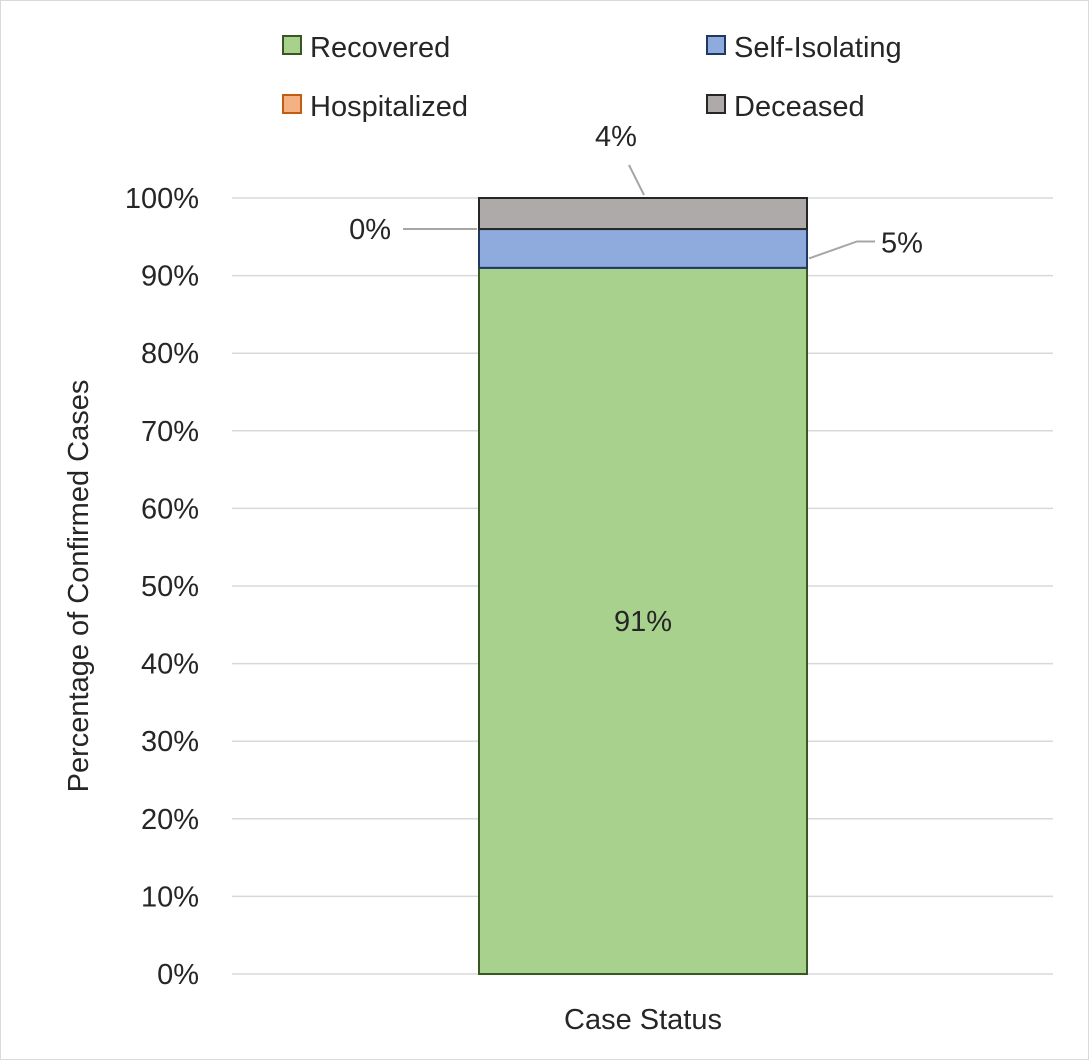 This screenshot has width=1089, height=1064. Describe the element at coordinates (170, 509) in the screenshot. I see `y-tick-label: 60%` at that location.